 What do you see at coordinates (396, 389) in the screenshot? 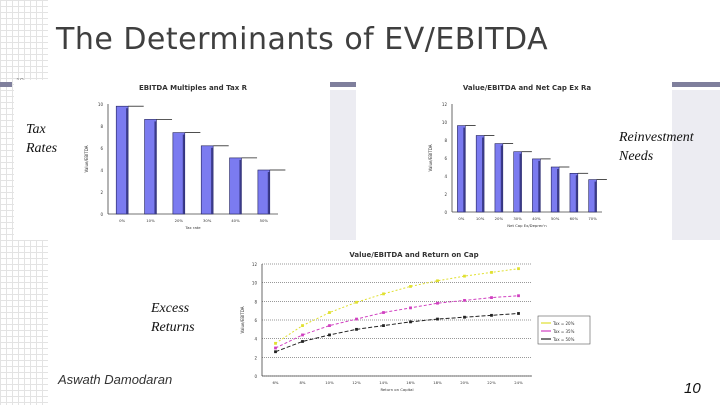
I see `x-axis-label: Return on Capital` at bounding box center [396, 389].